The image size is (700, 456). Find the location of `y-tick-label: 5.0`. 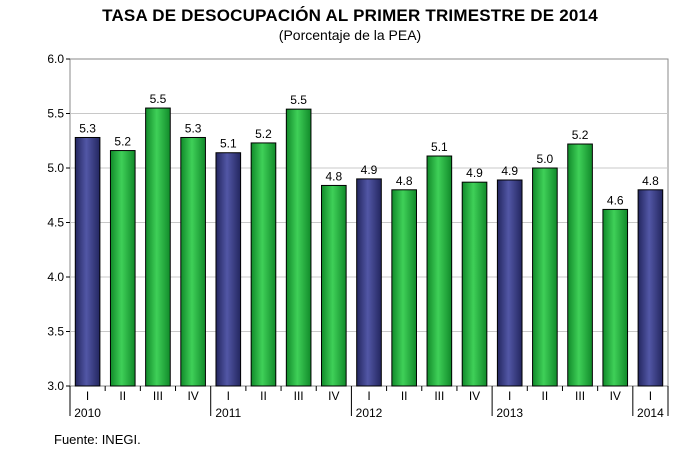

y-tick-label: 5.0 is located at coordinates (55, 168).